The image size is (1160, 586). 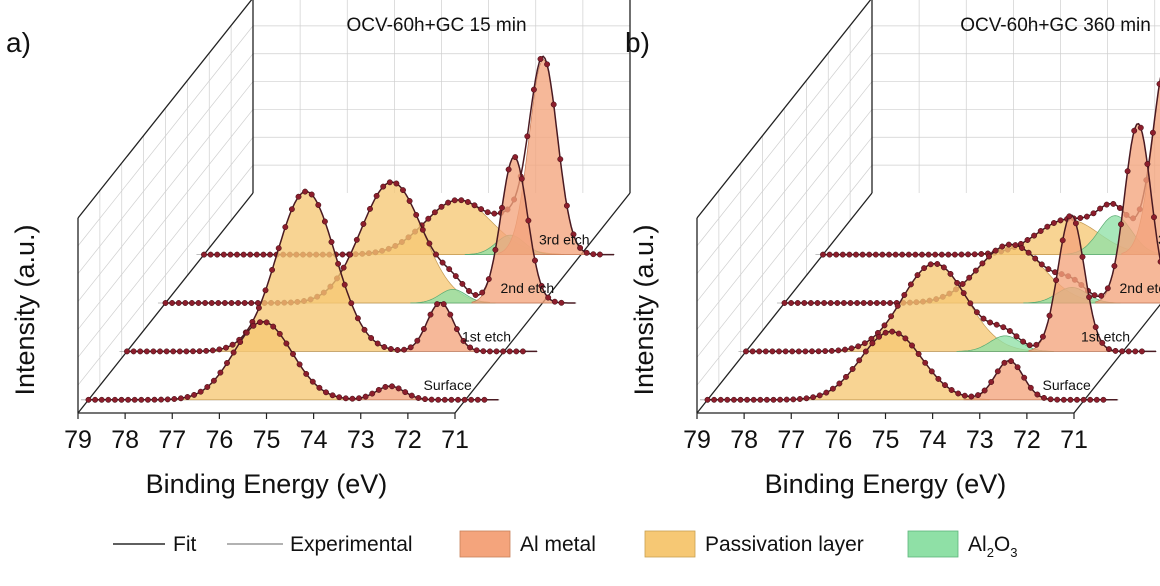 What do you see at coordinates (292, 361) in the screenshot?
I see `series-surface: Surface` at bounding box center [292, 361].